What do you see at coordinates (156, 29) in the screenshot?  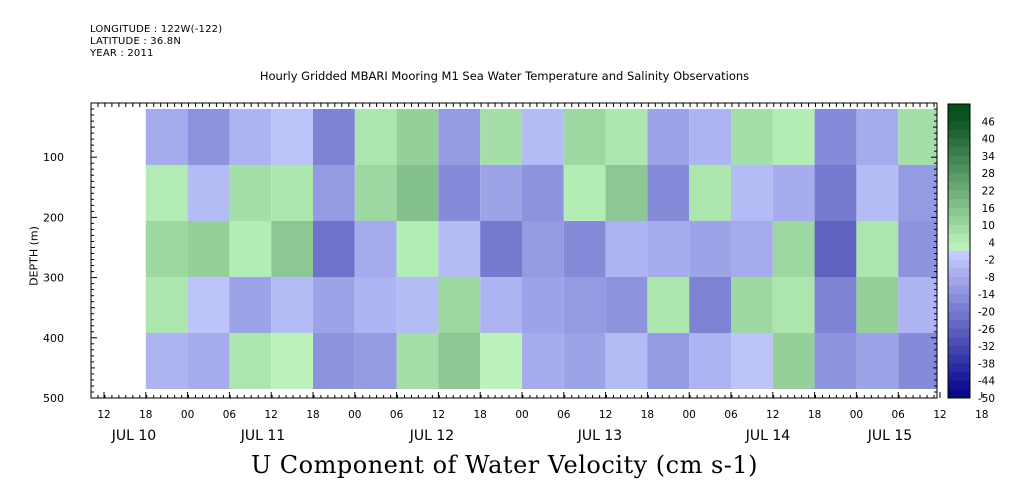 I see `longitude-label: LONGITUDE : 122W(-122)` at bounding box center [156, 29].